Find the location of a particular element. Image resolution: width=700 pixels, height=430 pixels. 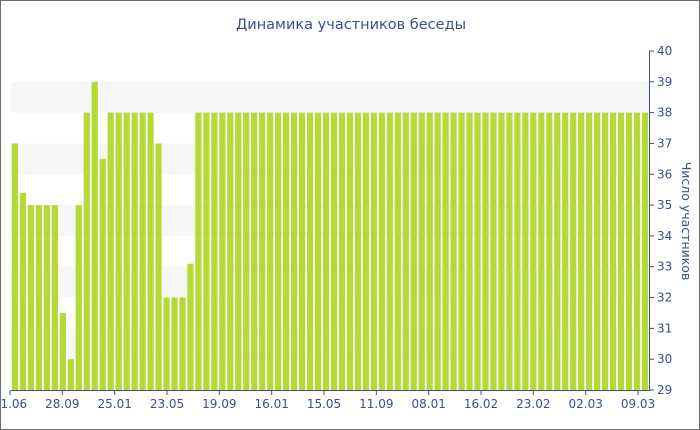

x-tick-label: 02.03 is located at coordinates (585, 404).